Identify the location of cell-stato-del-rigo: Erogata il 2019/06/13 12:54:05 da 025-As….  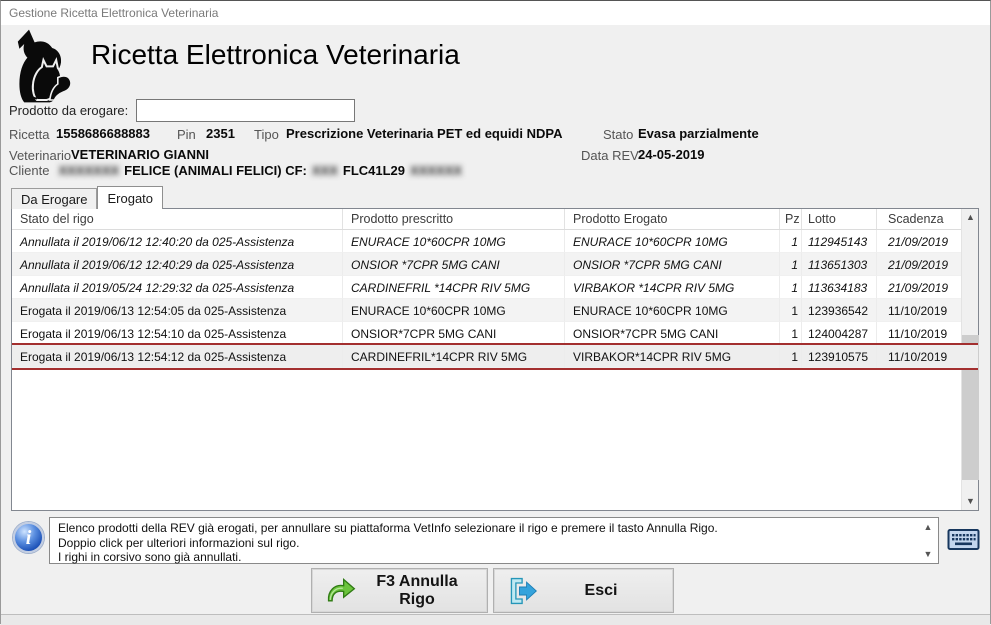
(177, 310).